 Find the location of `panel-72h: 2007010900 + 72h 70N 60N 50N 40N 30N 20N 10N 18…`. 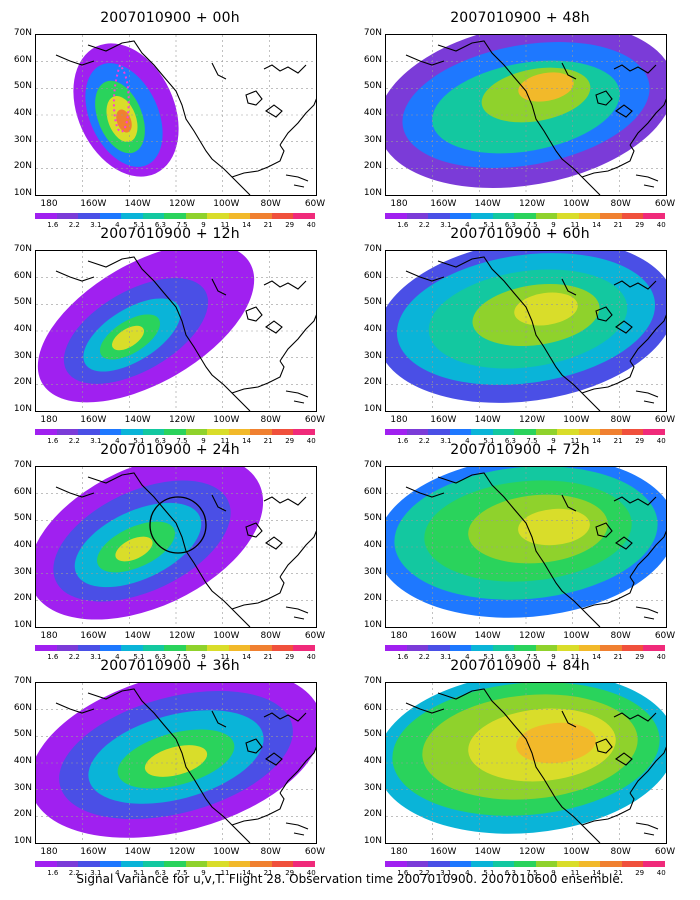

panel-72h: 2007010900 + 72h 70N 60N 50N 40N 30N 20N 10N 18… is located at coordinates (520, 551).